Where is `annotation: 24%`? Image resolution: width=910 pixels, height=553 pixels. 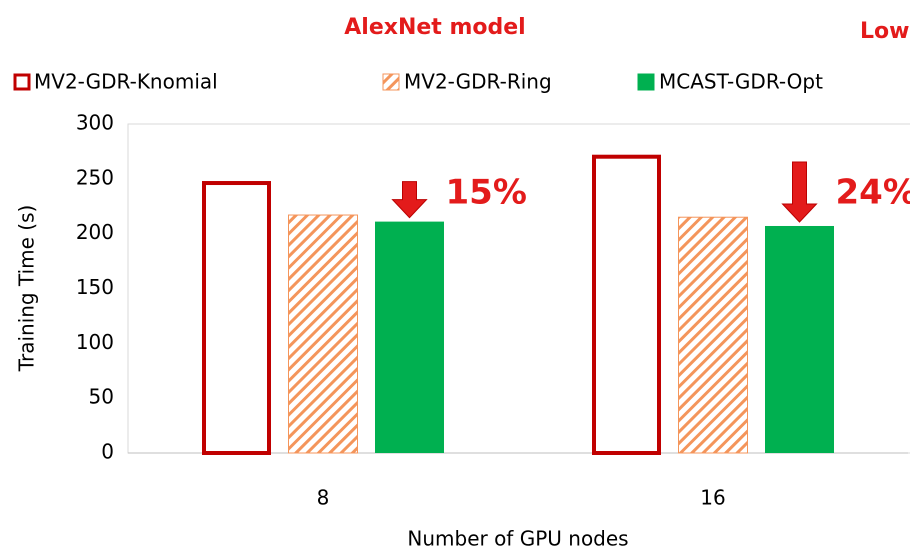
annotation: 24% is located at coordinates (873, 193).